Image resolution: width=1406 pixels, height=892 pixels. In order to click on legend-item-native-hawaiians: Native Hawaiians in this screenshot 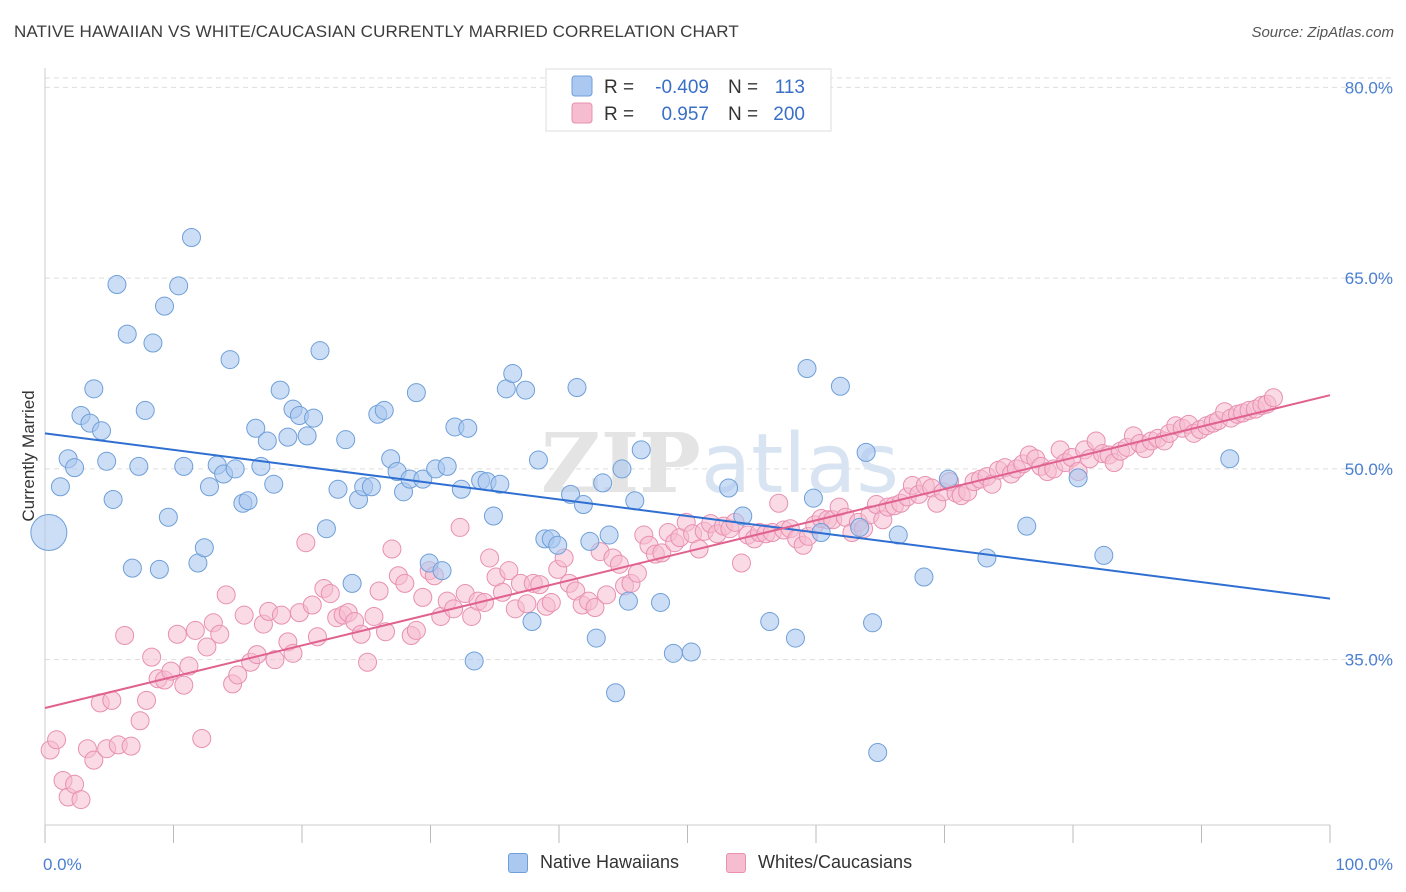, I will do `click(593, 862)`.